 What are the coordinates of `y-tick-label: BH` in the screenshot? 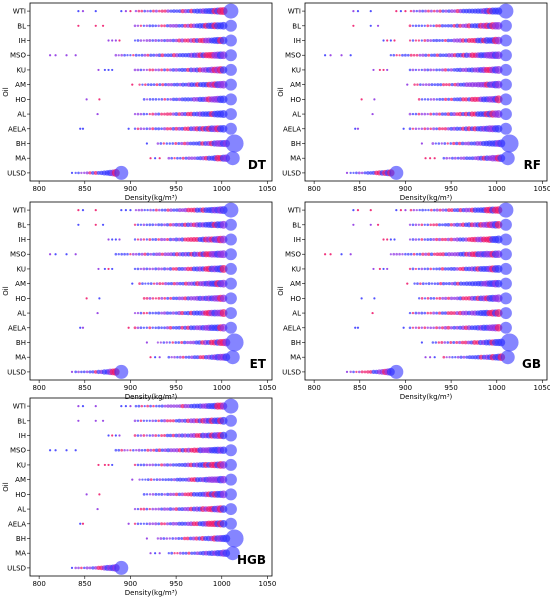 It's located at (296, 144).